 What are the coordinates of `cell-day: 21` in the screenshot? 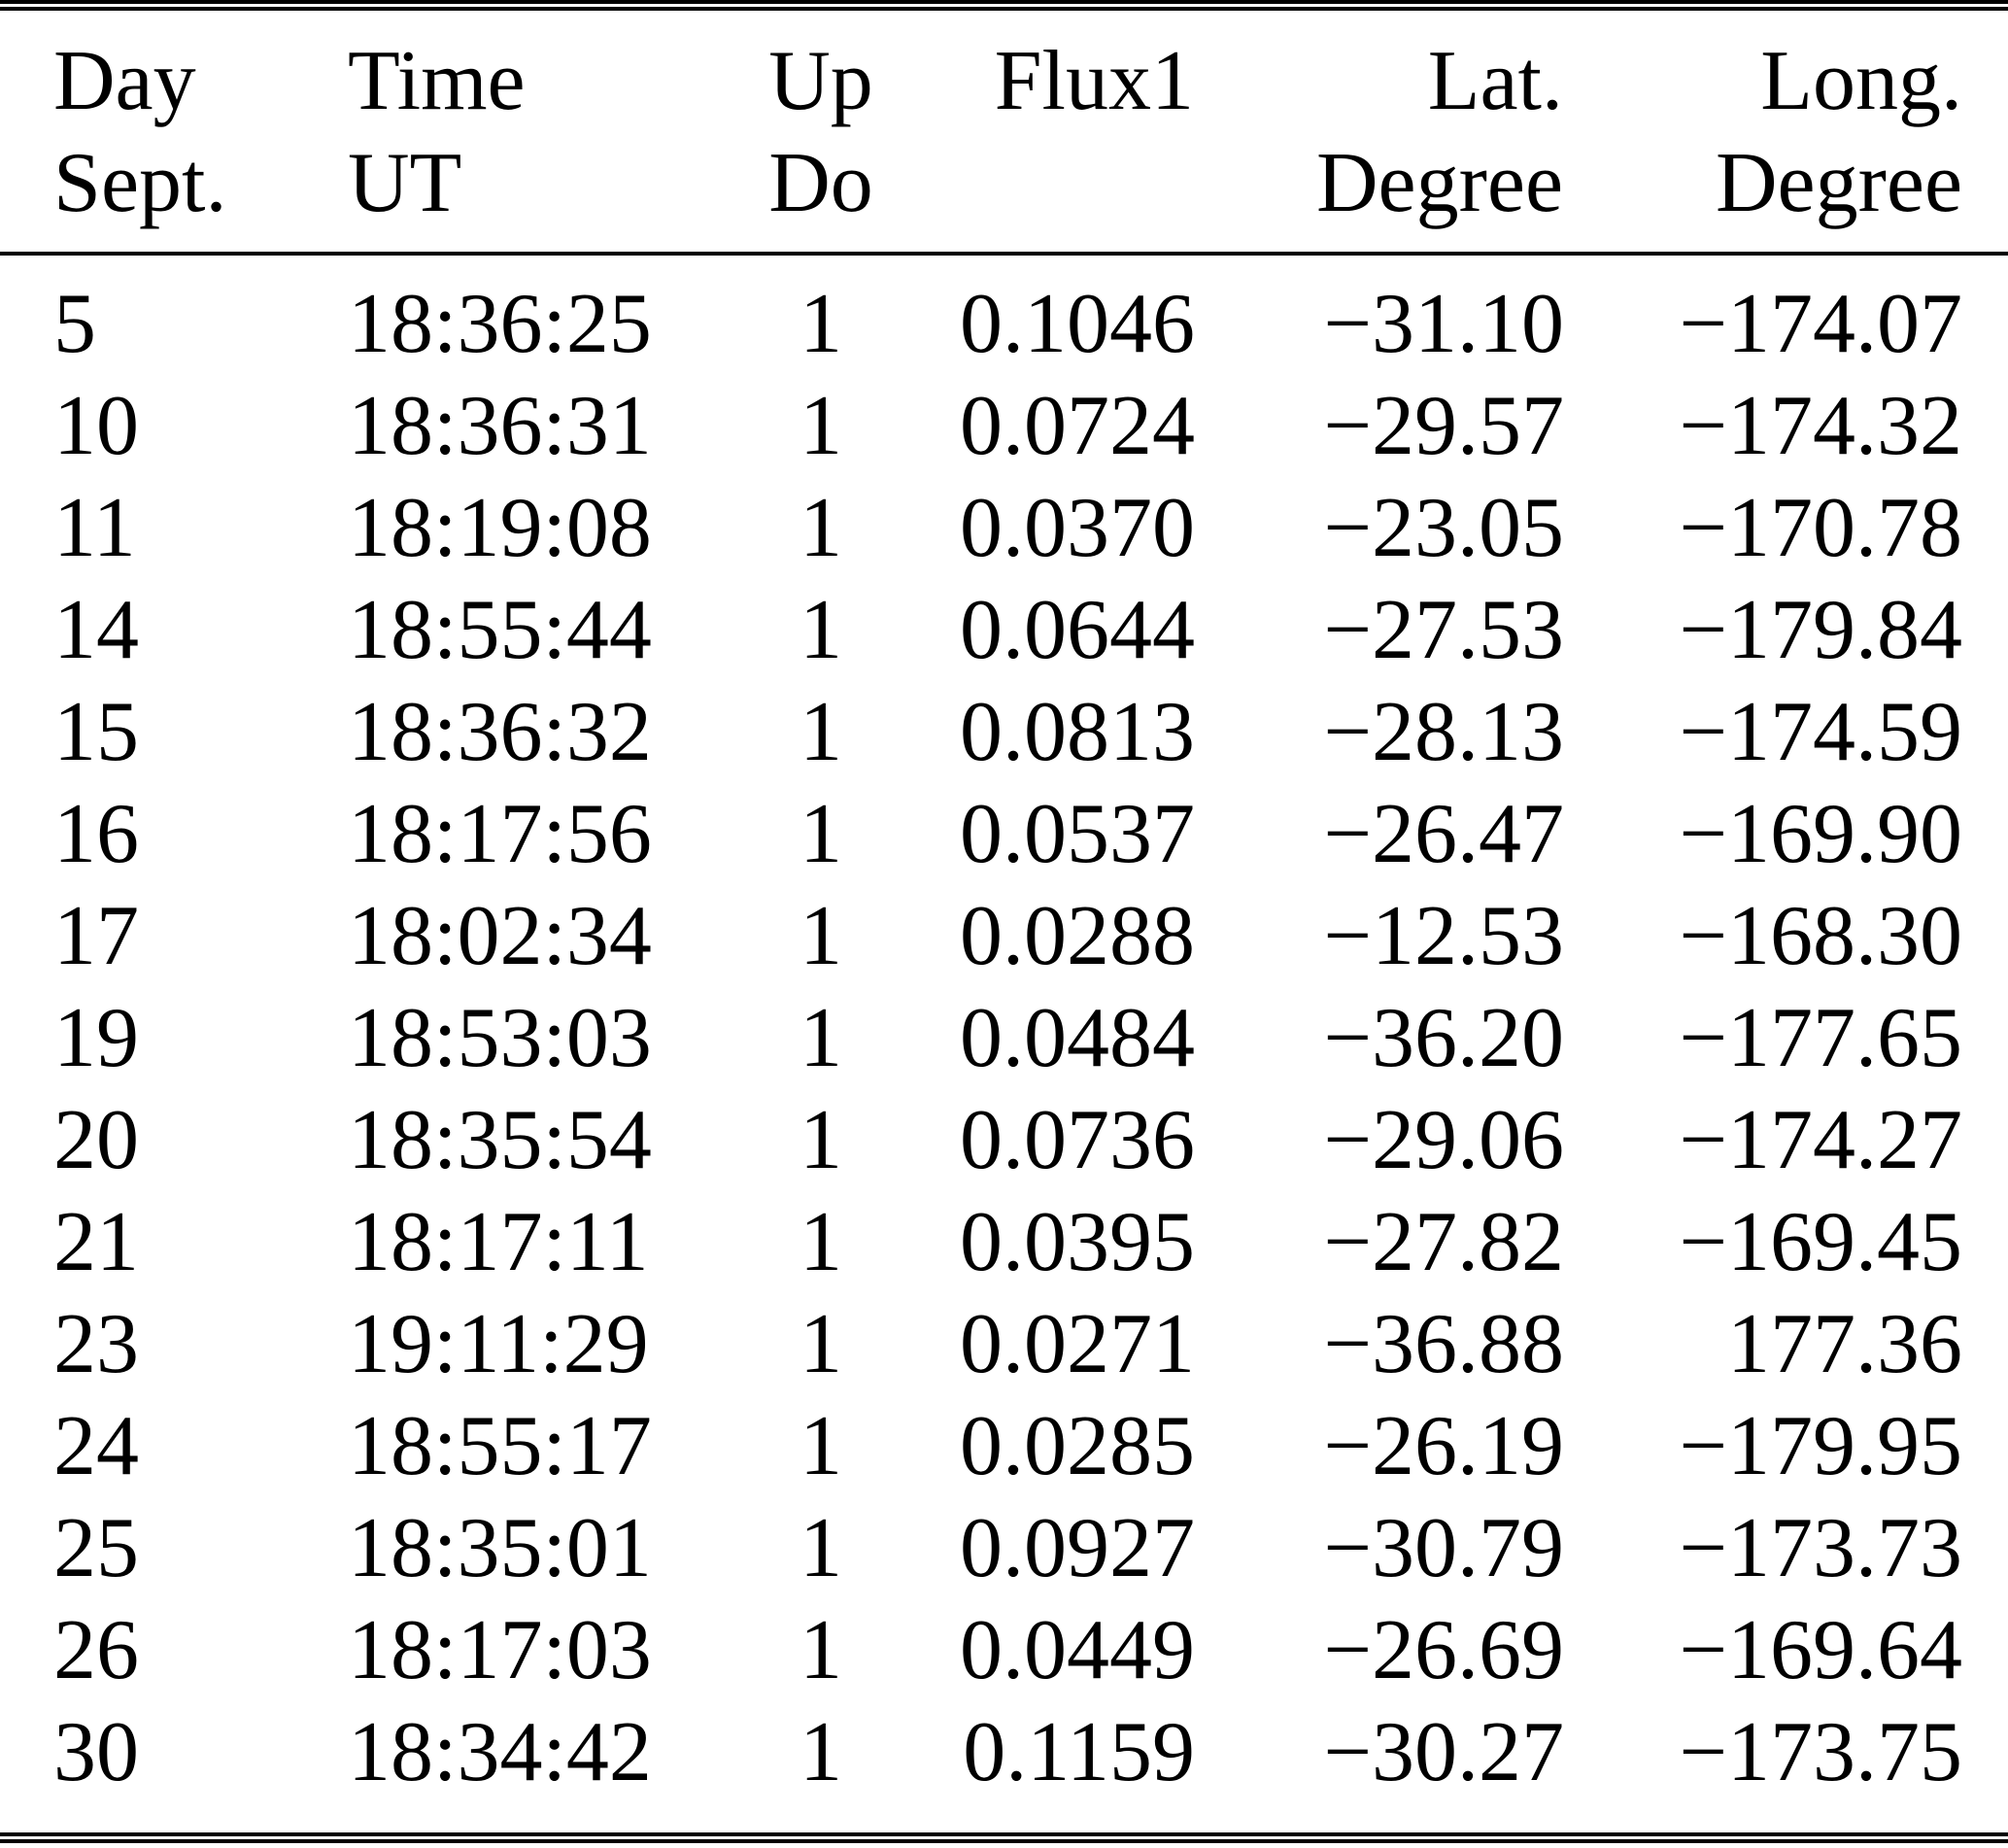 It's located at (96, 1242).